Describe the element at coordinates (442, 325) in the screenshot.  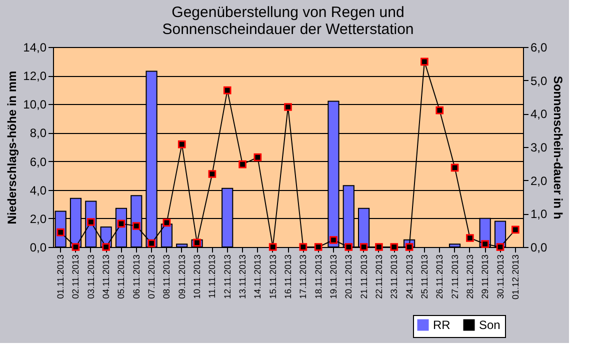
I see `legend-label: RR` at that location.